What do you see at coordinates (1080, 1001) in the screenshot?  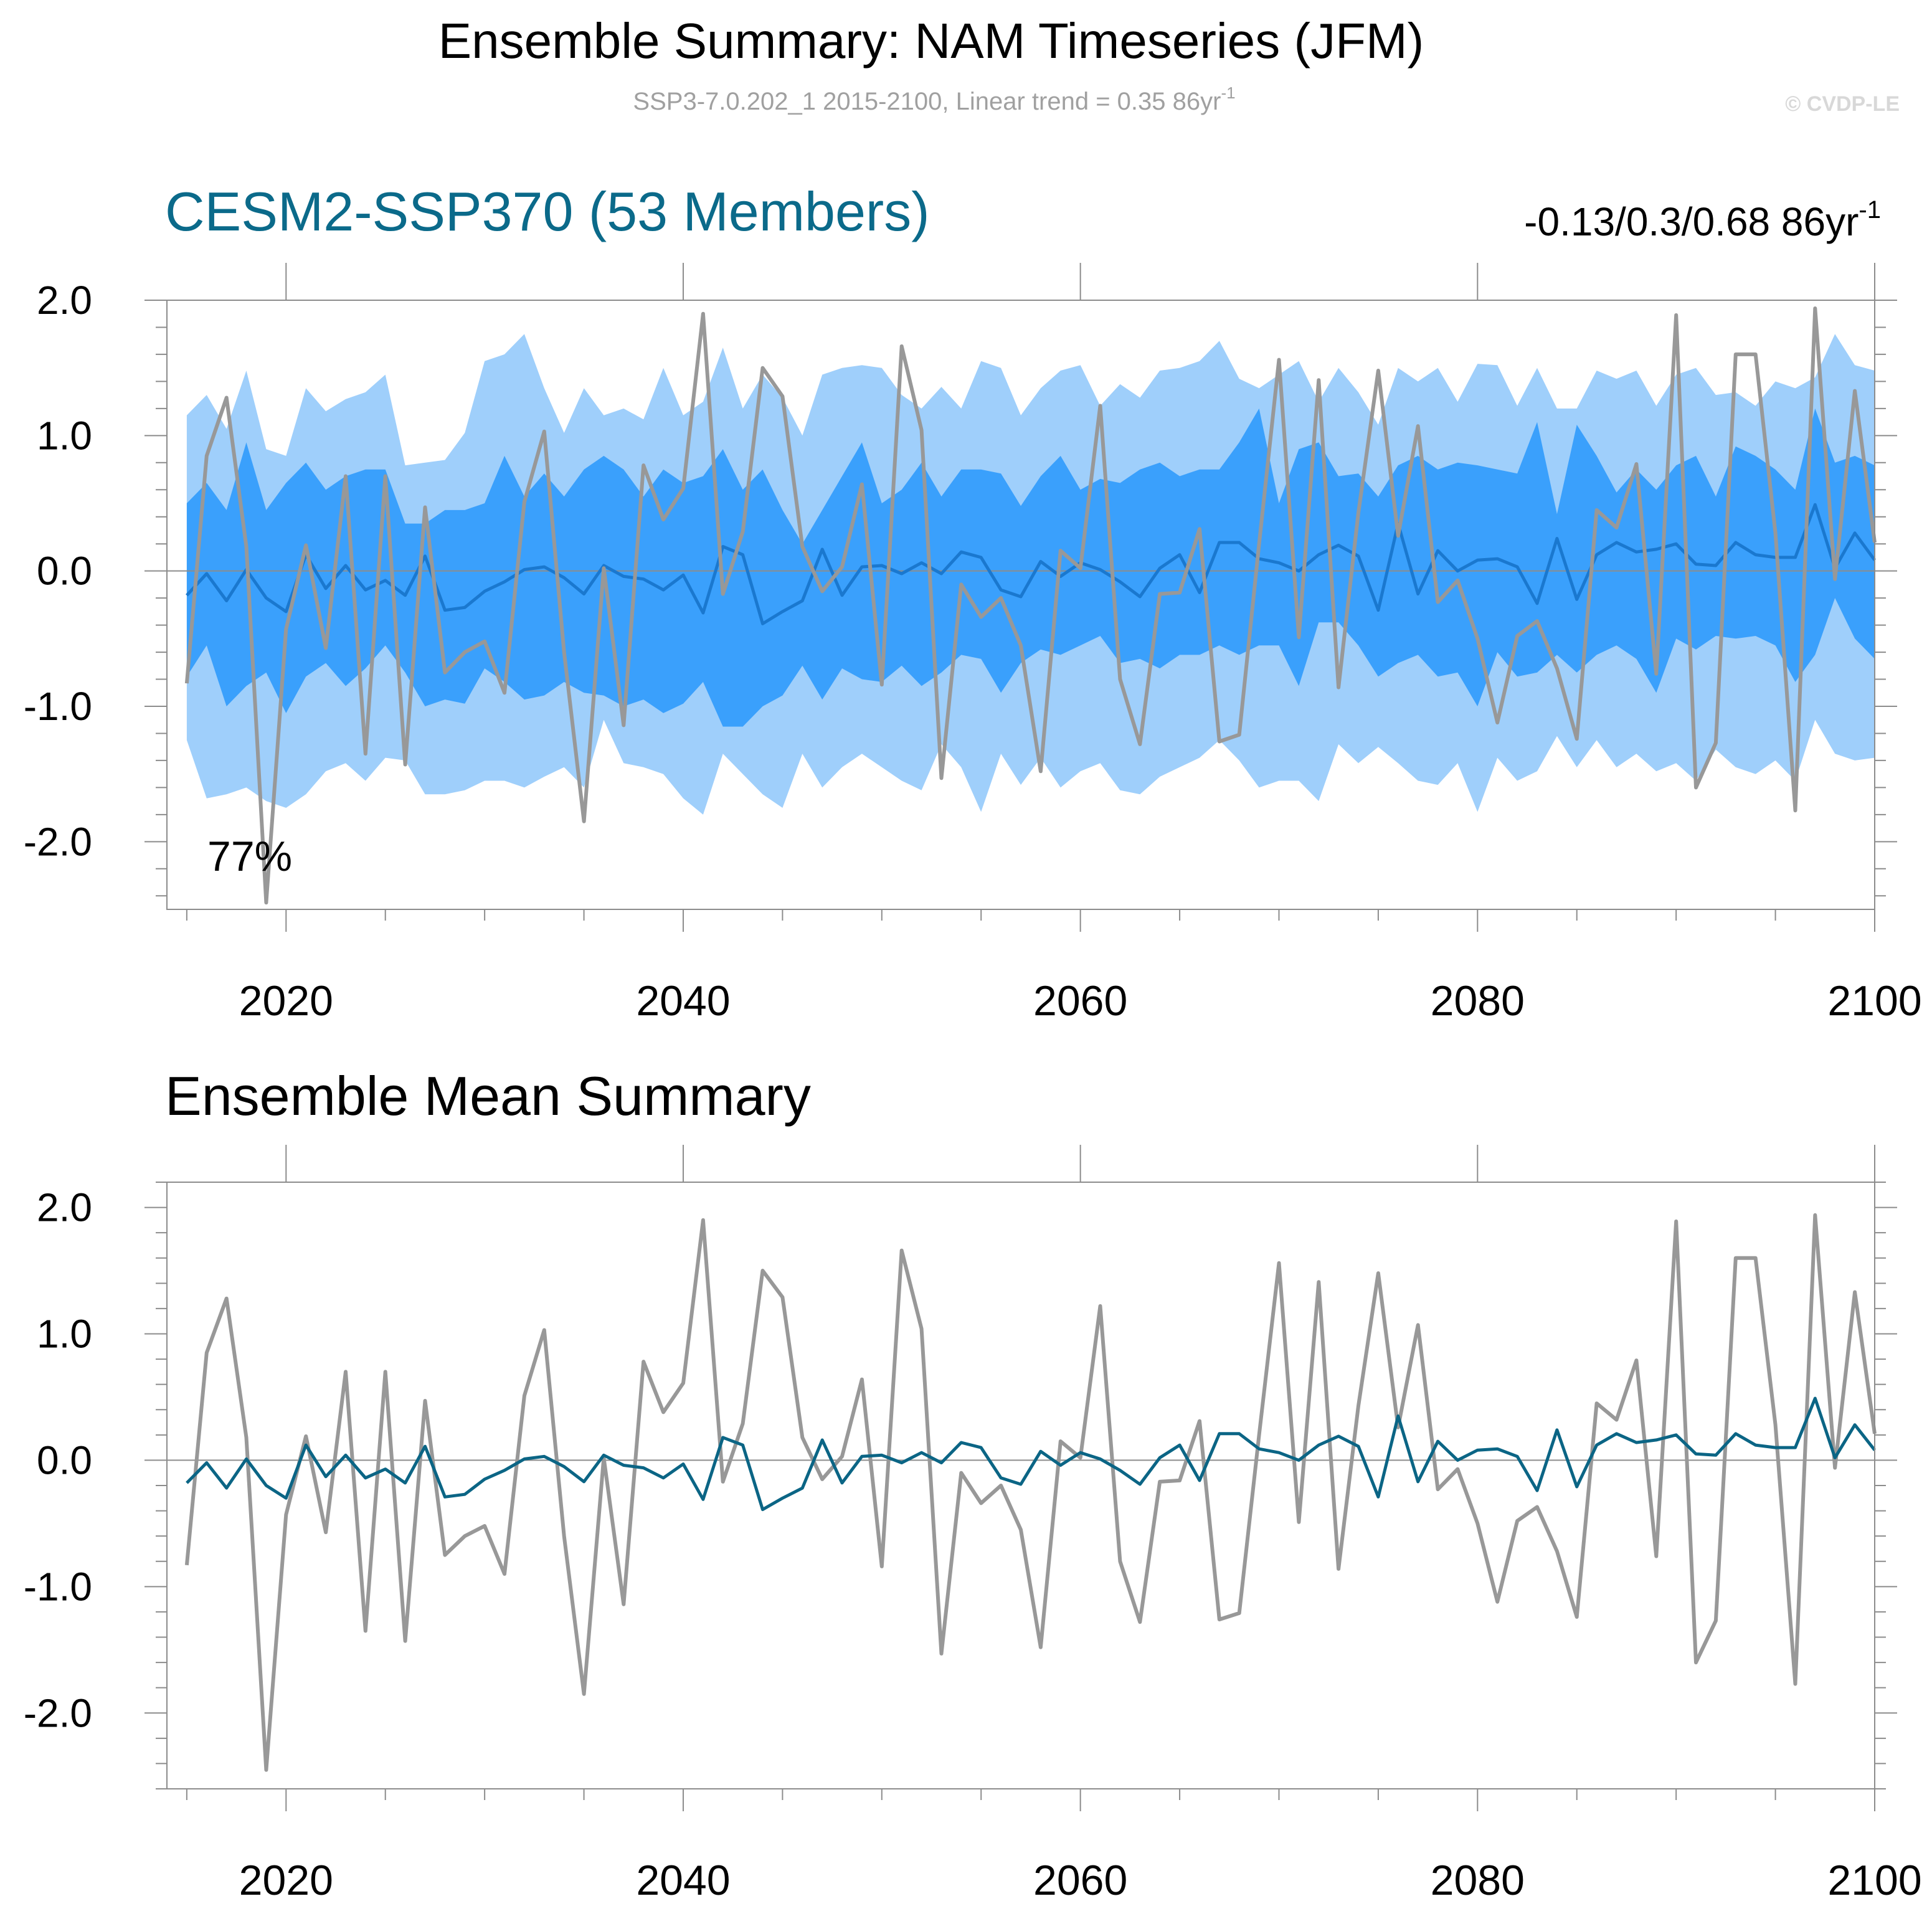 I see `top-x-tick-label: 2060` at bounding box center [1080, 1001].